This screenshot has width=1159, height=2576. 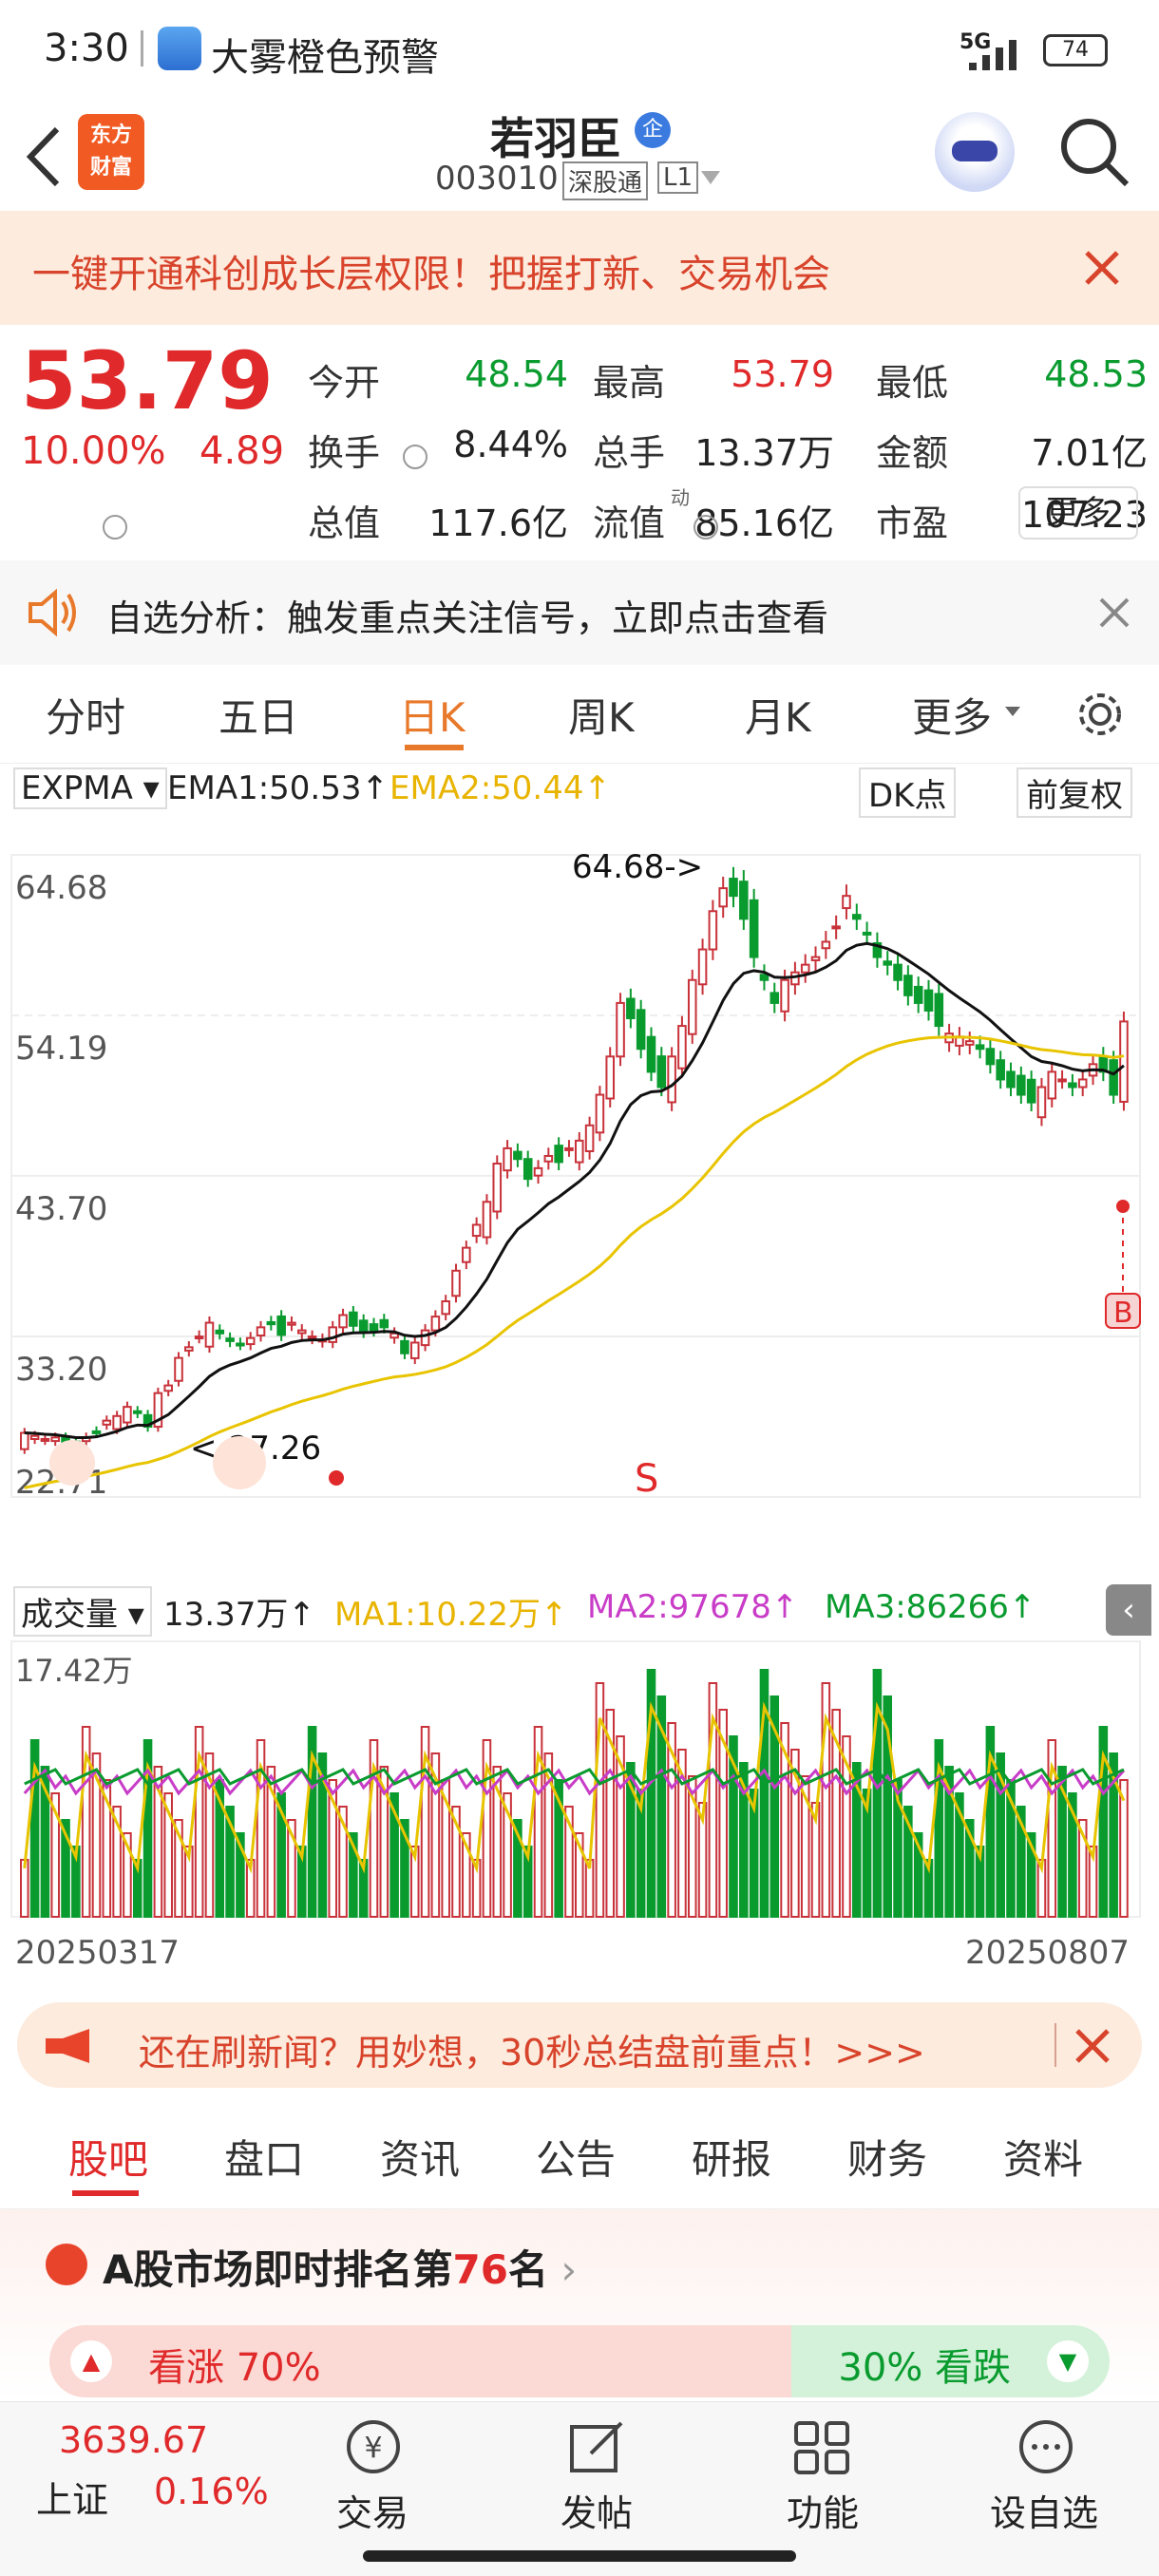 What do you see at coordinates (372, 2513) in the screenshot?
I see `nav-trade: 交易` at bounding box center [372, 2513].